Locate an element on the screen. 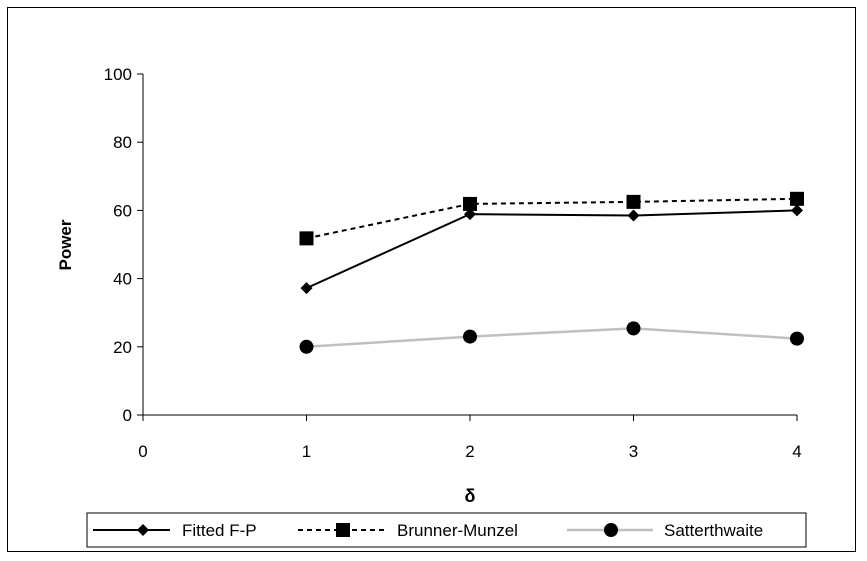 Image resolution: width=867 pixels, height=561 pixels. series-brunner-munzel is located at coordinates (551, 218).